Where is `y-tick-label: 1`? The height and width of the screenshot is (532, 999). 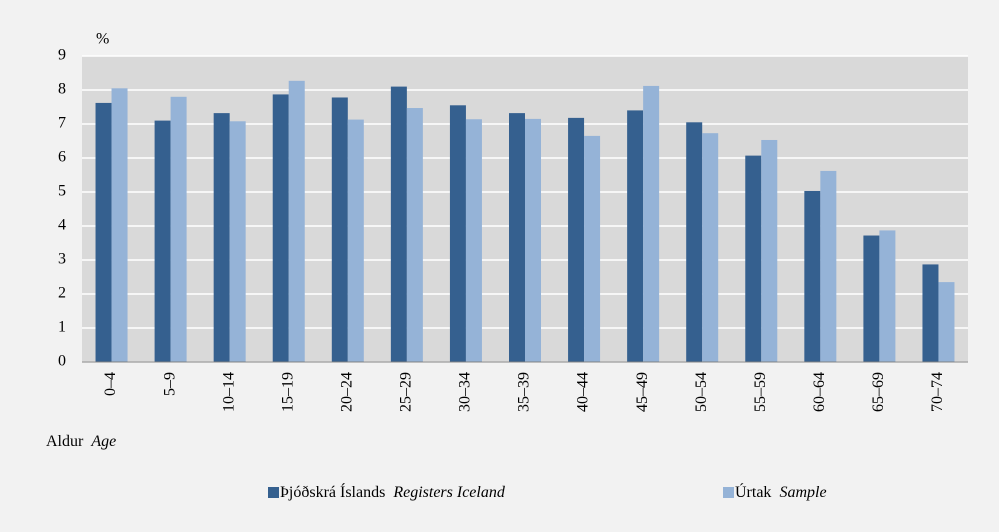
y-tick-label: 1 is located at coordinates (62, 327).